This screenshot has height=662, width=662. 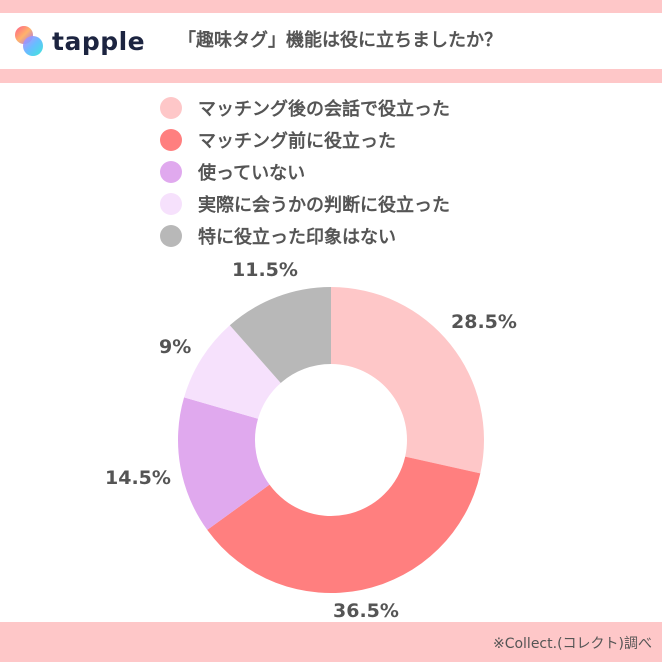 What do you see at coordinates (572, 644) in the screenshot?
I see `source-note: ※Collect.(コレクト)調べ` at bounding box center [572, 644].